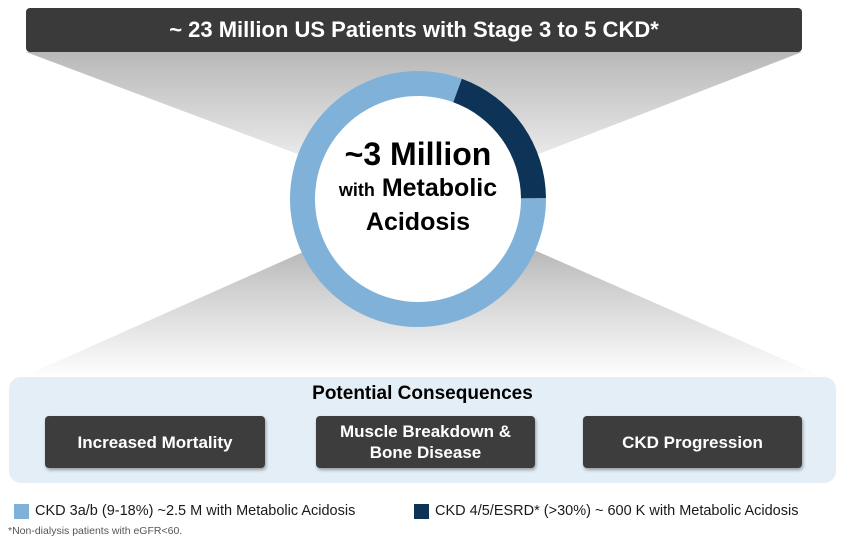 Image resolution: width=848 pixels, height=542 pixels. I want to click on consequence-2-line1: Muscle Breakdown &, so click(425, 431).